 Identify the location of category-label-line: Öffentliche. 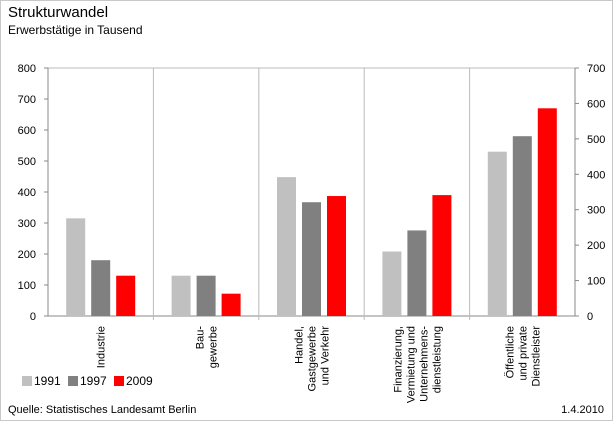
(510, 352).